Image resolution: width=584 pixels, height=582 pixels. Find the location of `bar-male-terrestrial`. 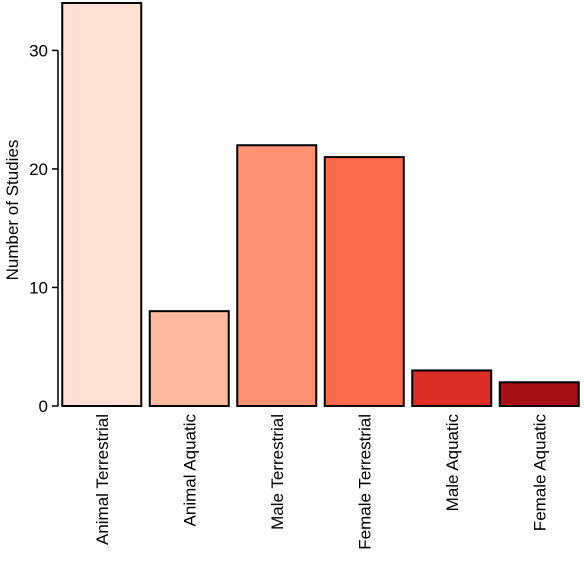

bar-male-terrestrial is located at coordinates (277, 275).